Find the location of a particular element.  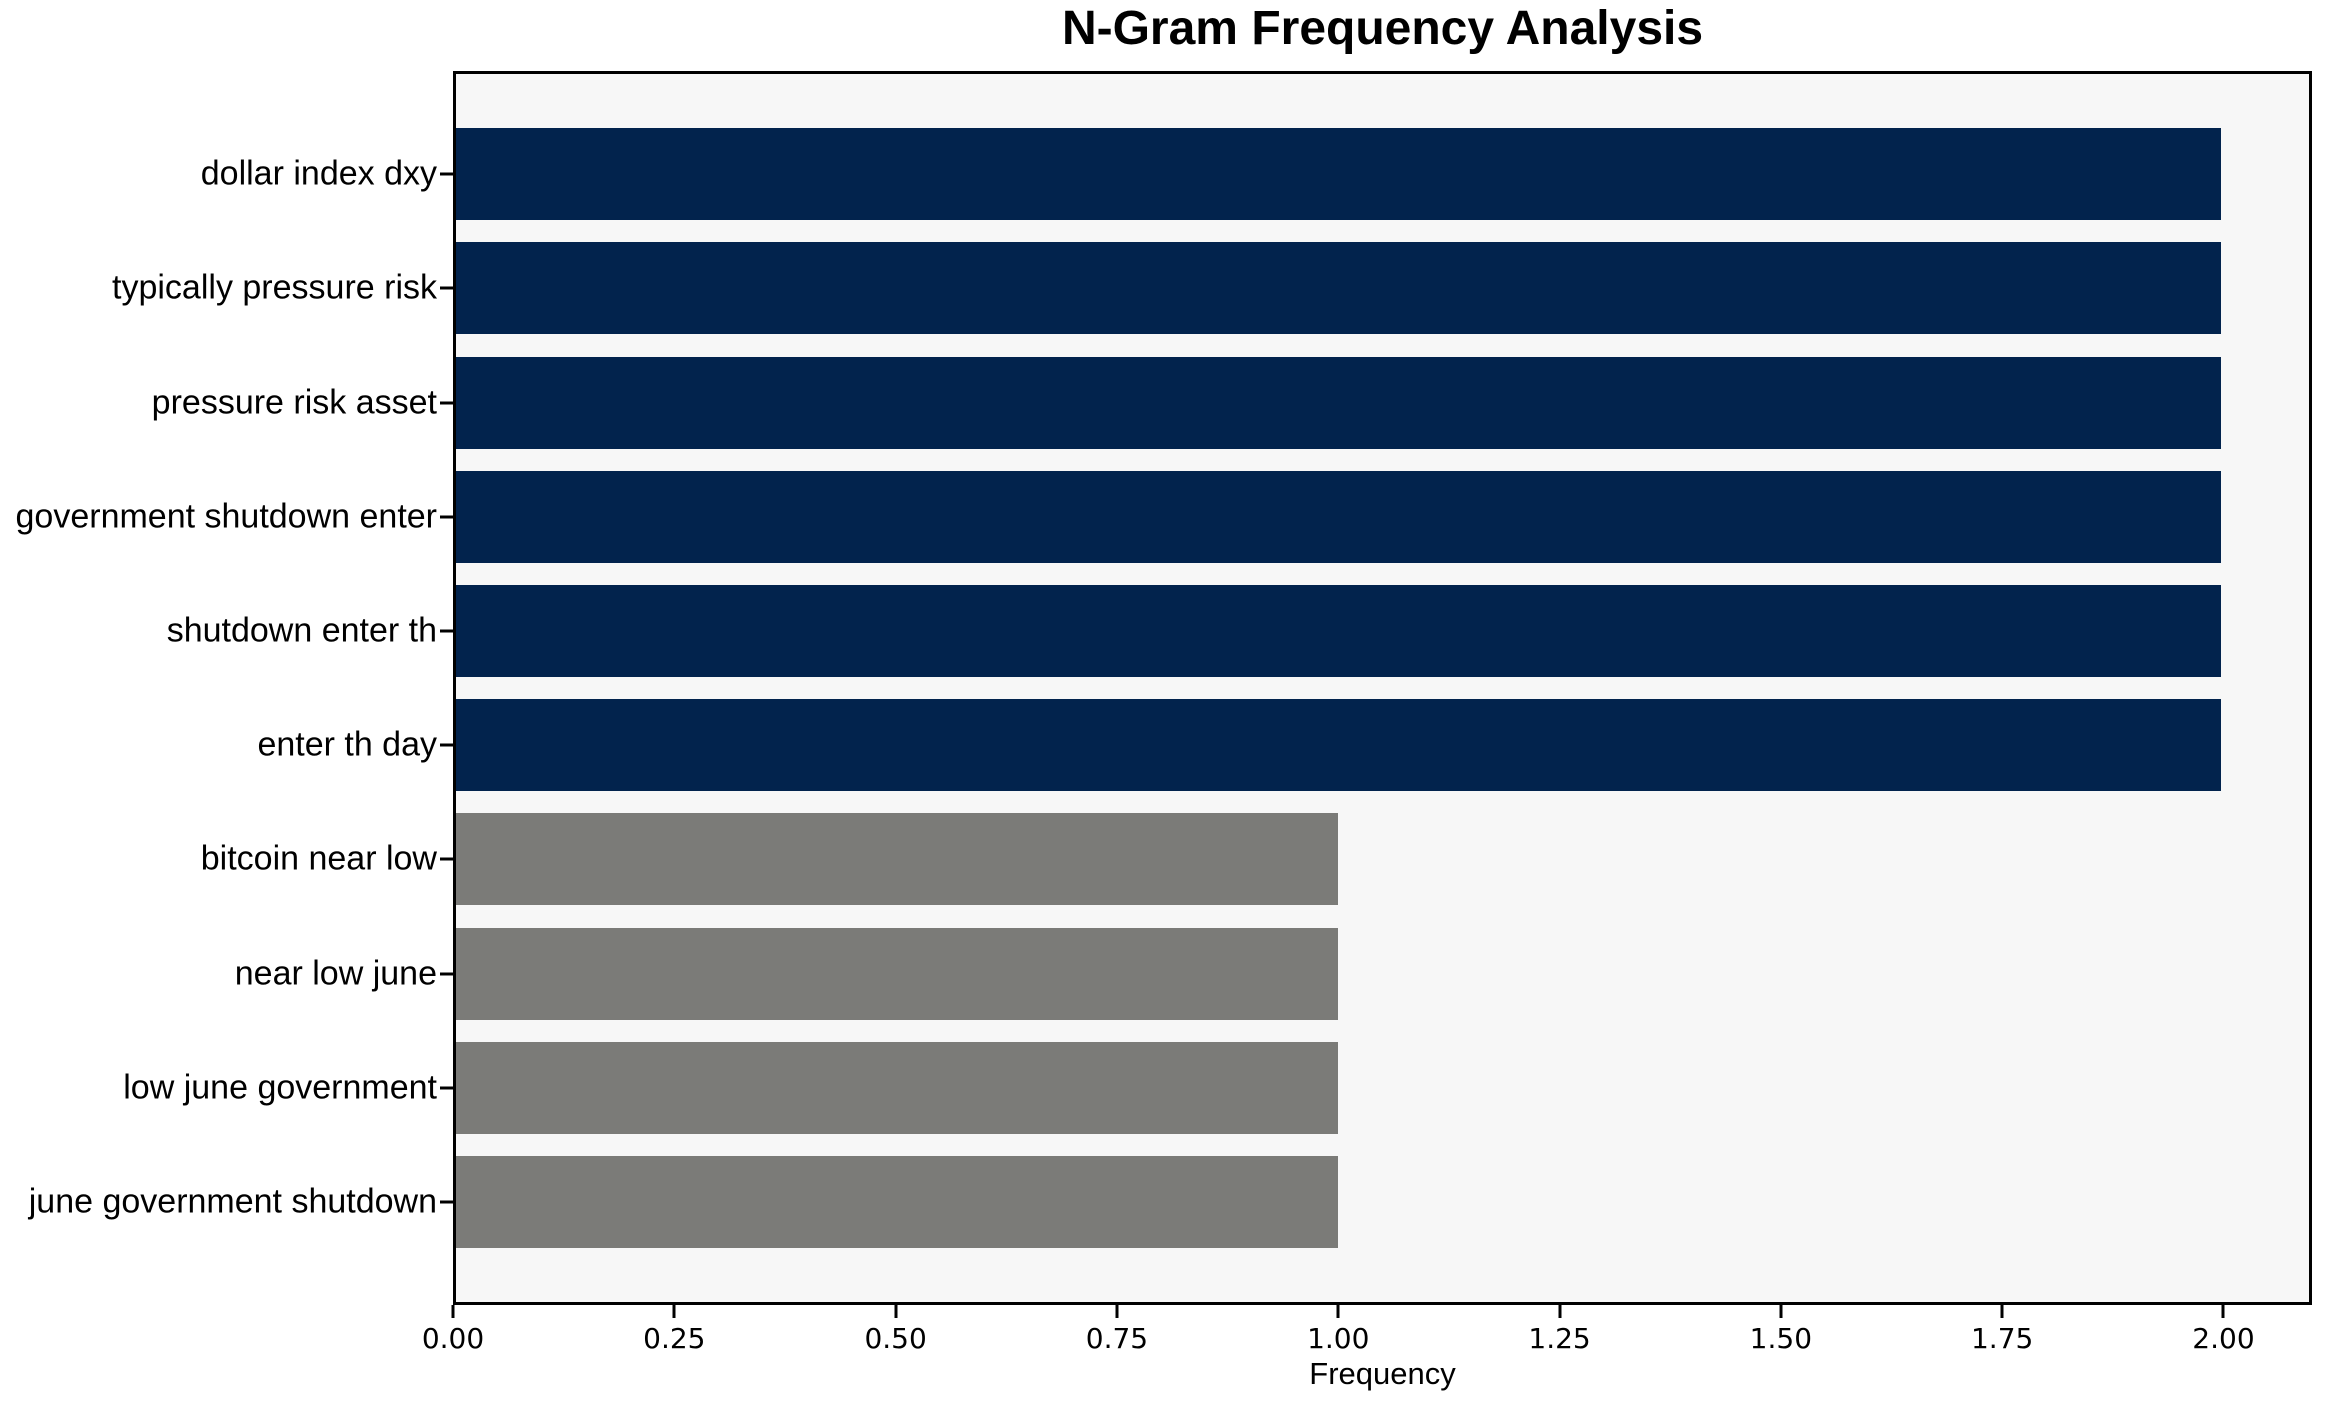

y-tick-label: low june government is located at coordinates (280, 1087).